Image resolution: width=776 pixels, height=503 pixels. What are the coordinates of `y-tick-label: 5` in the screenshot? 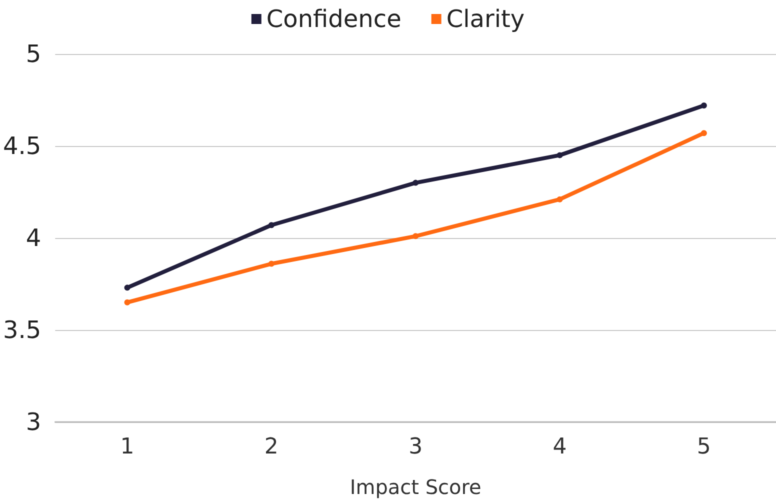 It's located at (34, 54).